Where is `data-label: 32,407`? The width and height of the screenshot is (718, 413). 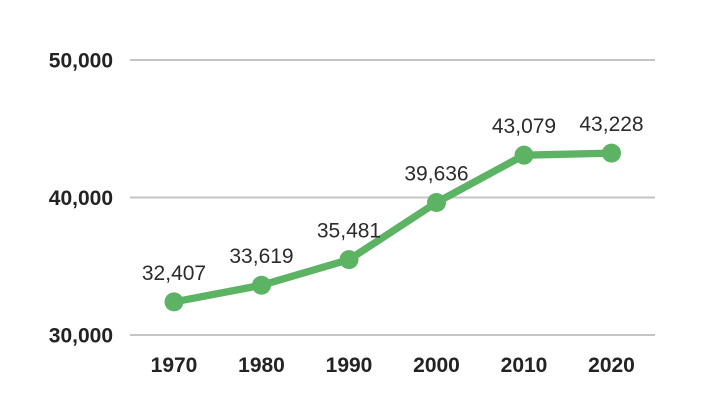 data-label: 32,407 is located at coordinates (174, 273).